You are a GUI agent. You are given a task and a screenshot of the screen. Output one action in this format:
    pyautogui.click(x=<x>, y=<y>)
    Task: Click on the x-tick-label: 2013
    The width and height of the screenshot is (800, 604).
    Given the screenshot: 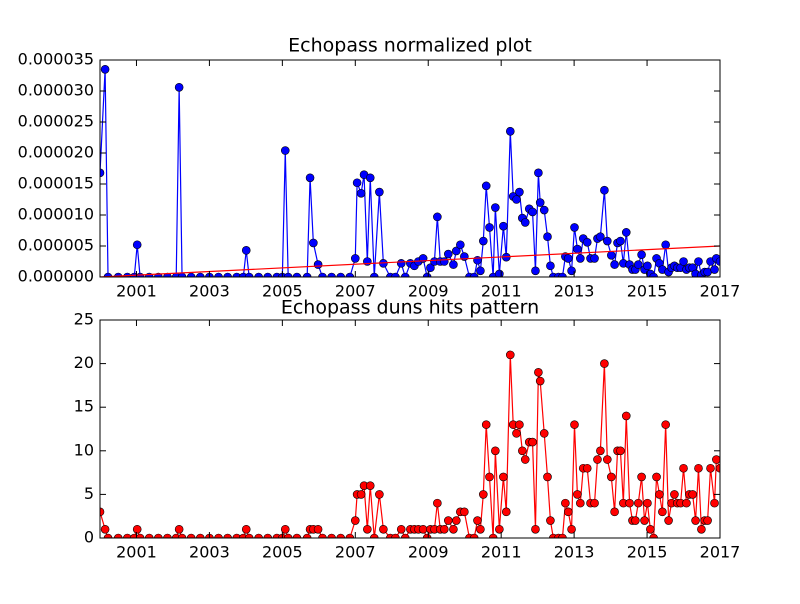 What is the action you would take?
    pyautogui.click(x=574, y=552)
    